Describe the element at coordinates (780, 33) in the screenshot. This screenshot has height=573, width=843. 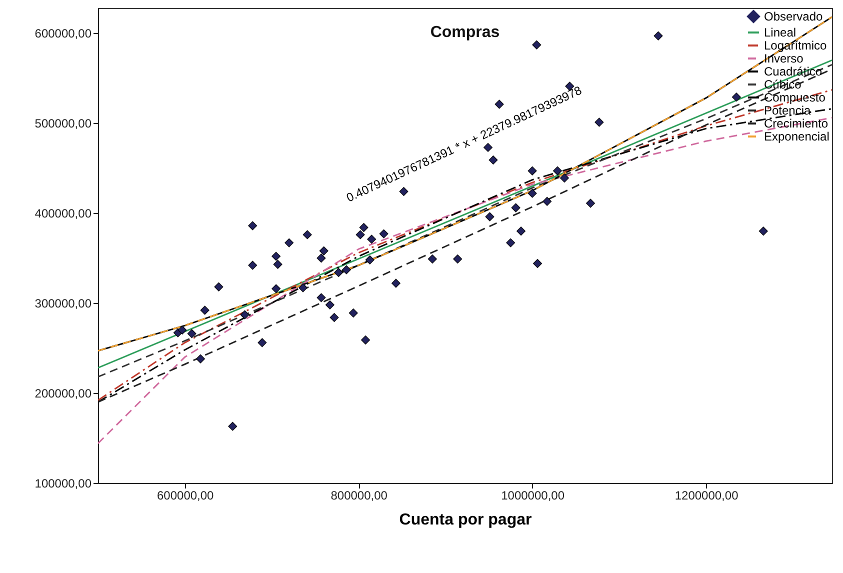
I see `legend-label: Lineal` at that location.